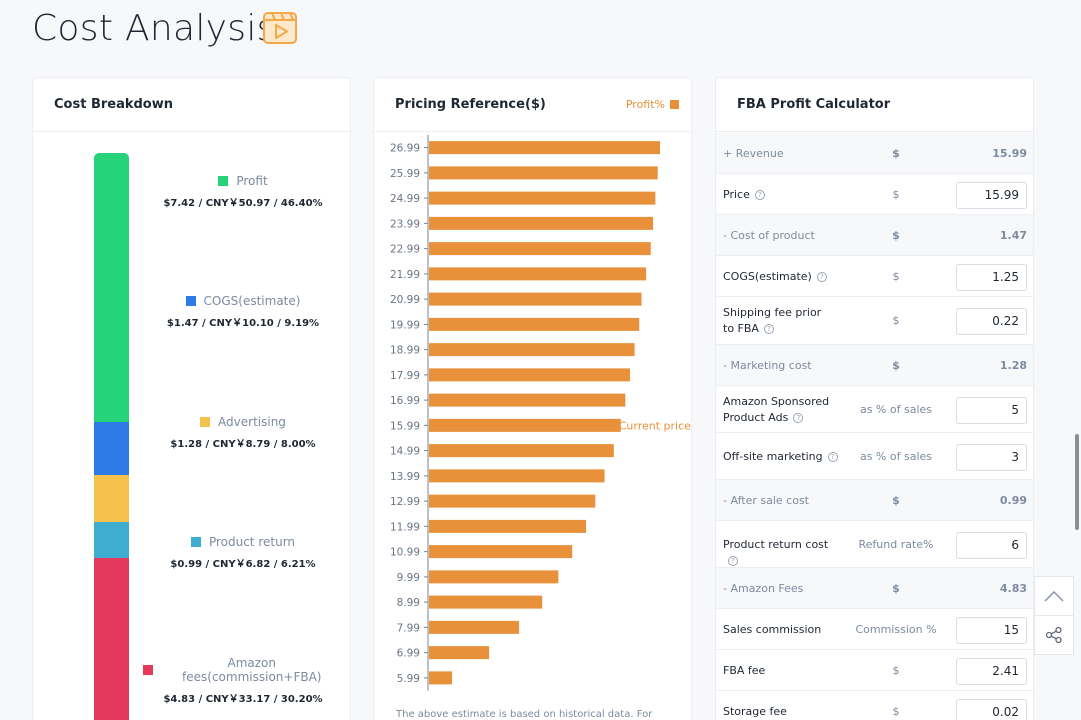 The width and height of the screenshot is (1081, 720). What do you see at coordinates (243, 564) in the screenshot?
I see `cost-legend-value: $0.99 / CNY￥6.82 / 6.21%` at bounding box center [243, 564].